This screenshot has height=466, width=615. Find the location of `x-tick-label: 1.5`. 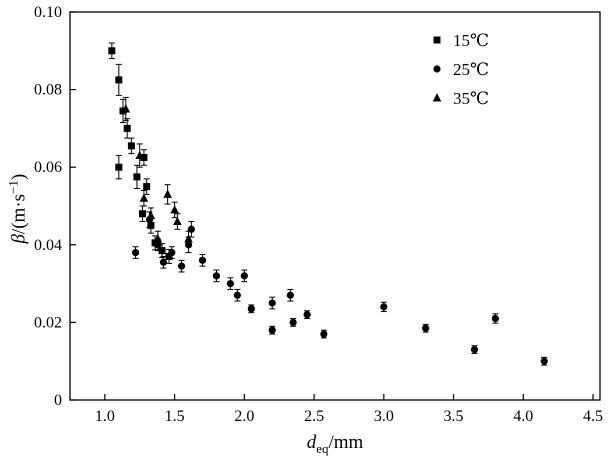

x-tick-label: 1.5 is located at coordinates (175, 416).